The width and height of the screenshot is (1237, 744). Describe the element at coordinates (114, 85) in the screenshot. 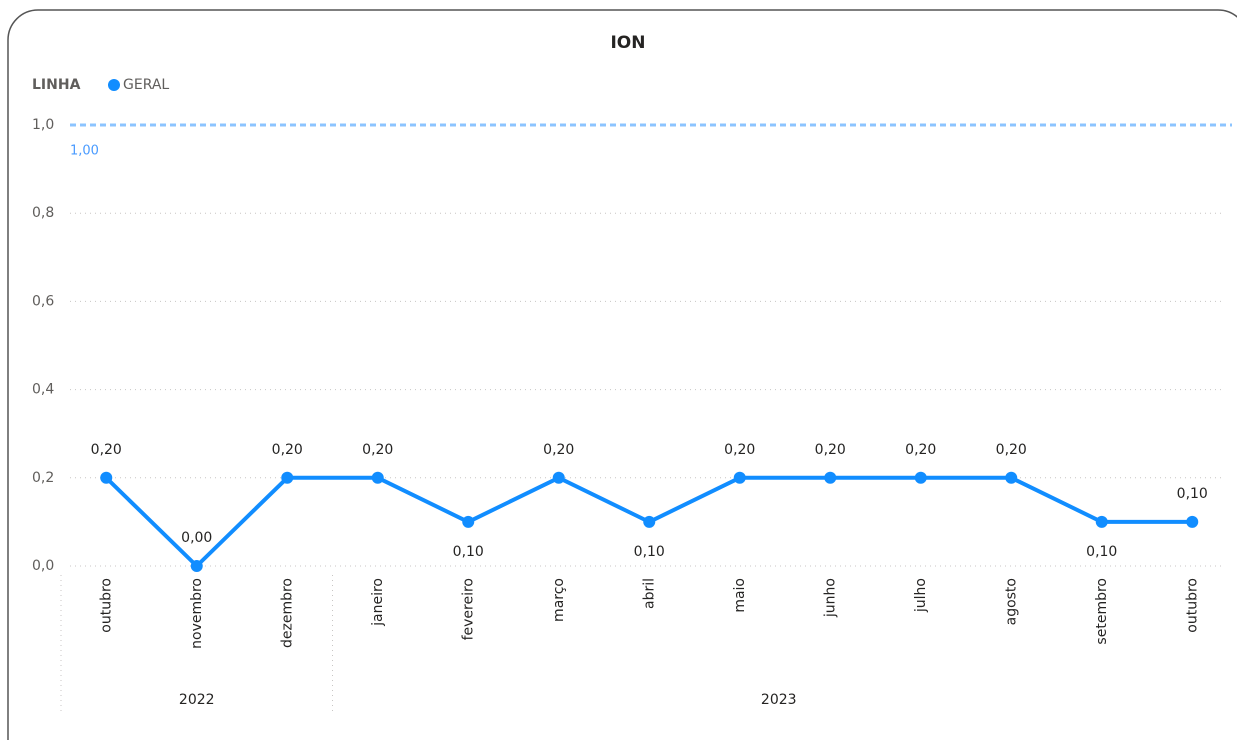

I see `legend-marker` at that location.